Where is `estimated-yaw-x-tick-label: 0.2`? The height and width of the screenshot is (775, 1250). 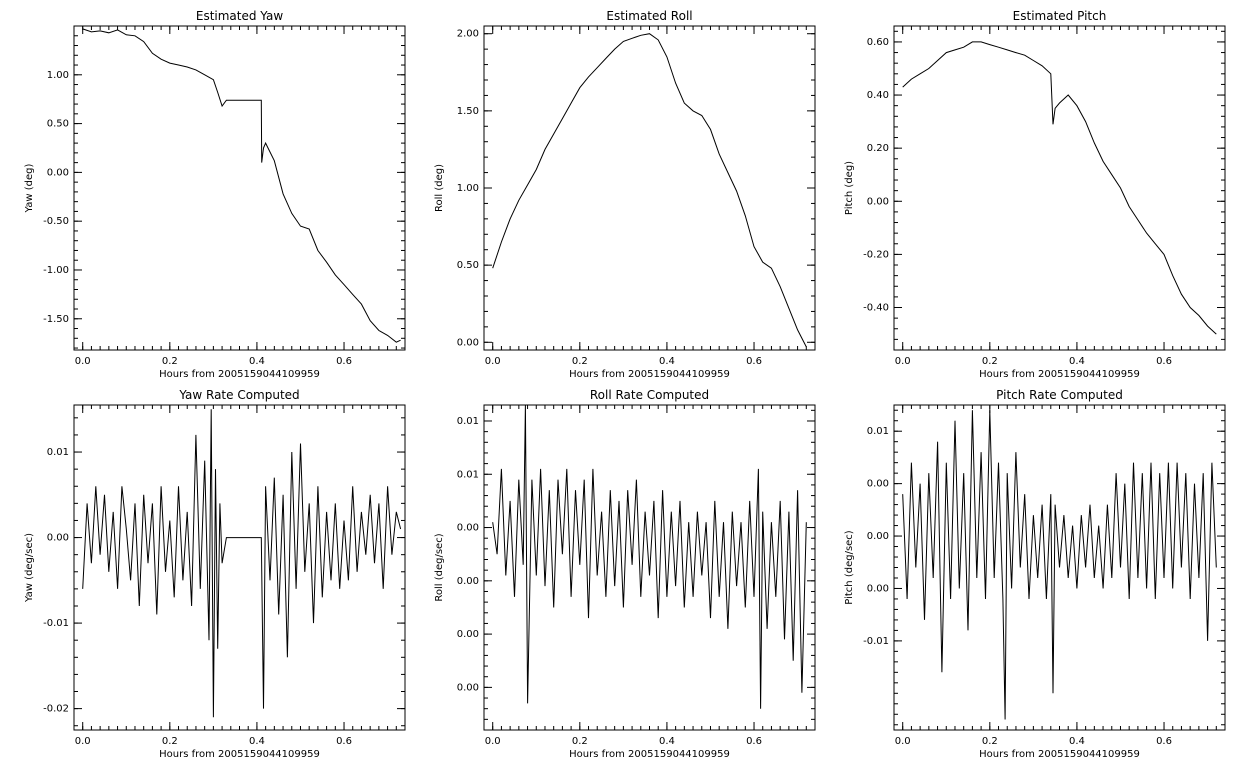
estimated-yaw-x-tick-label: 0.2 is located at coordinates (170, 361).